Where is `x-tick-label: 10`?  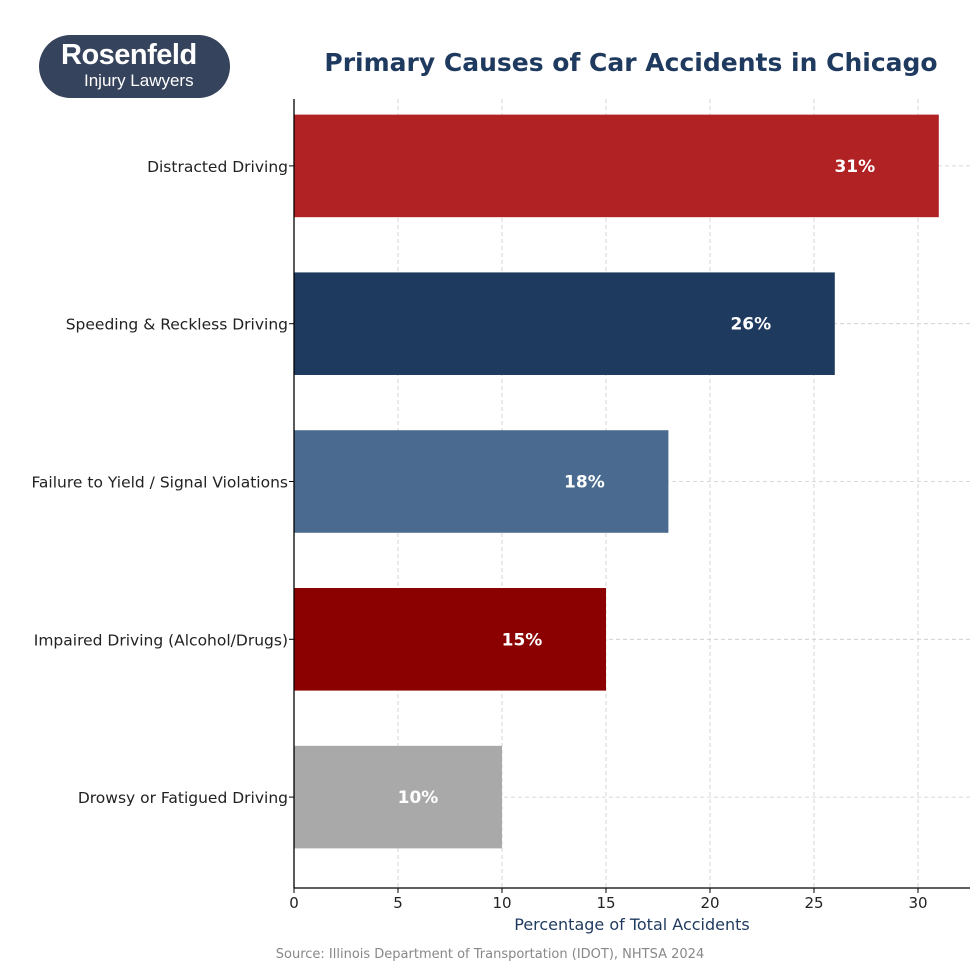
x-tick-label: 10 is located at coordinates (501, 903).